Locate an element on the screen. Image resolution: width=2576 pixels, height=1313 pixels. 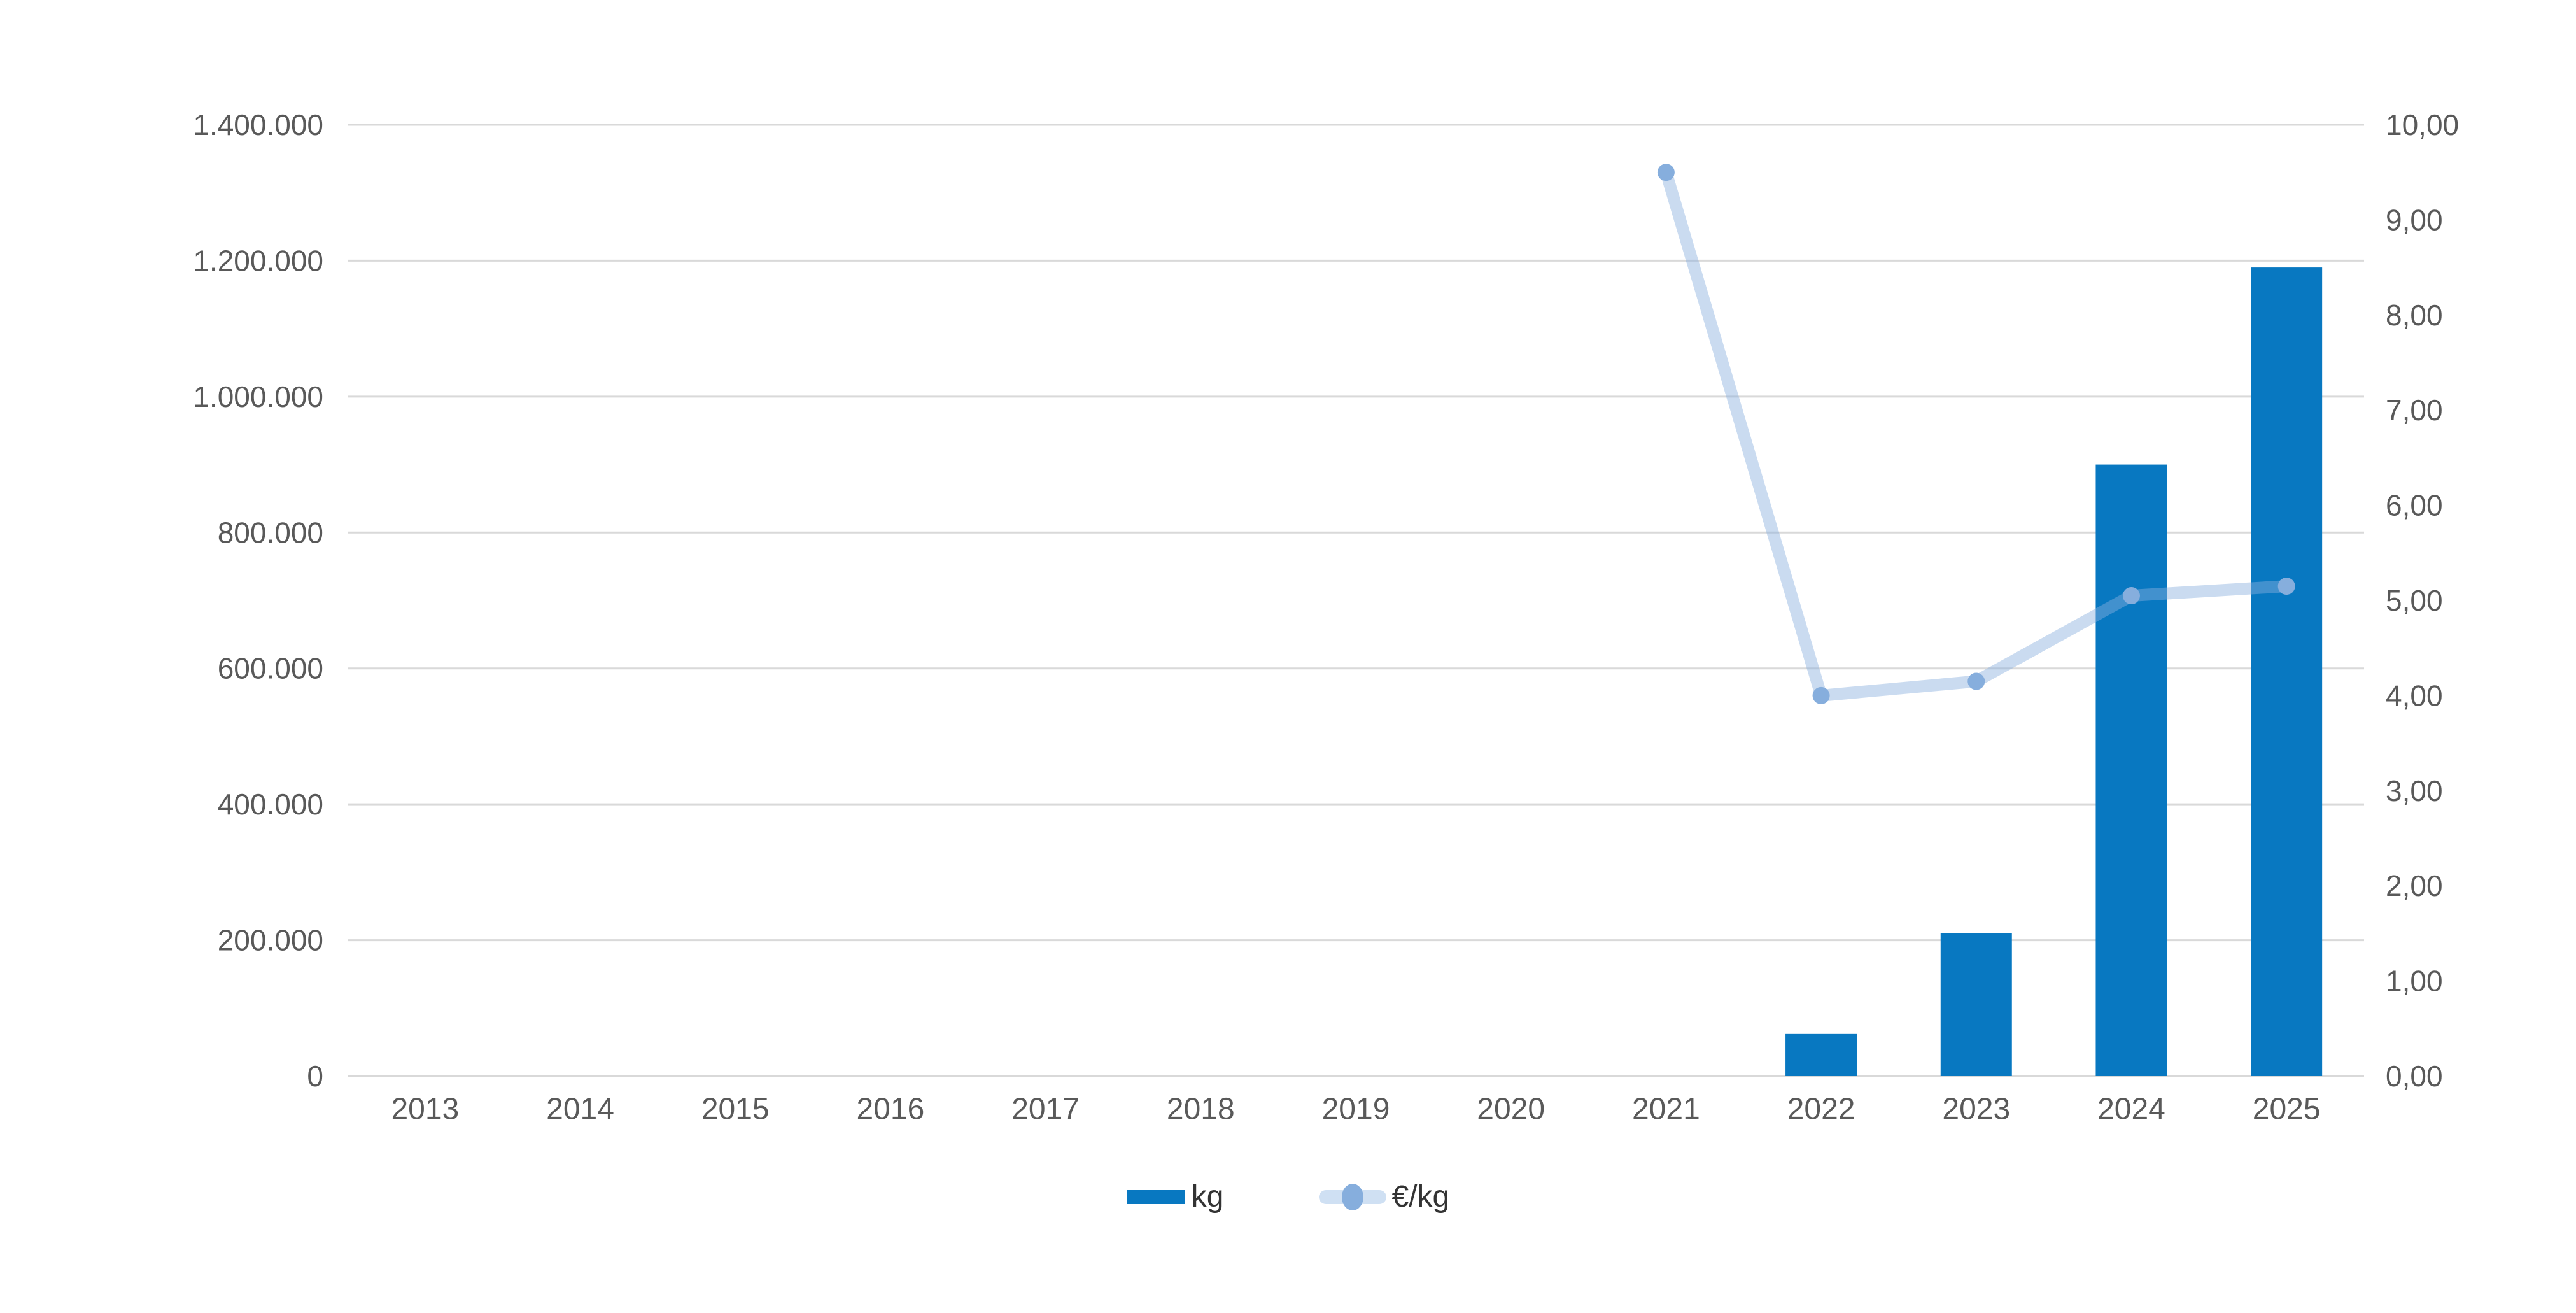
left-axis-tick-label: 800.000 is located at coordinates (271, 532).